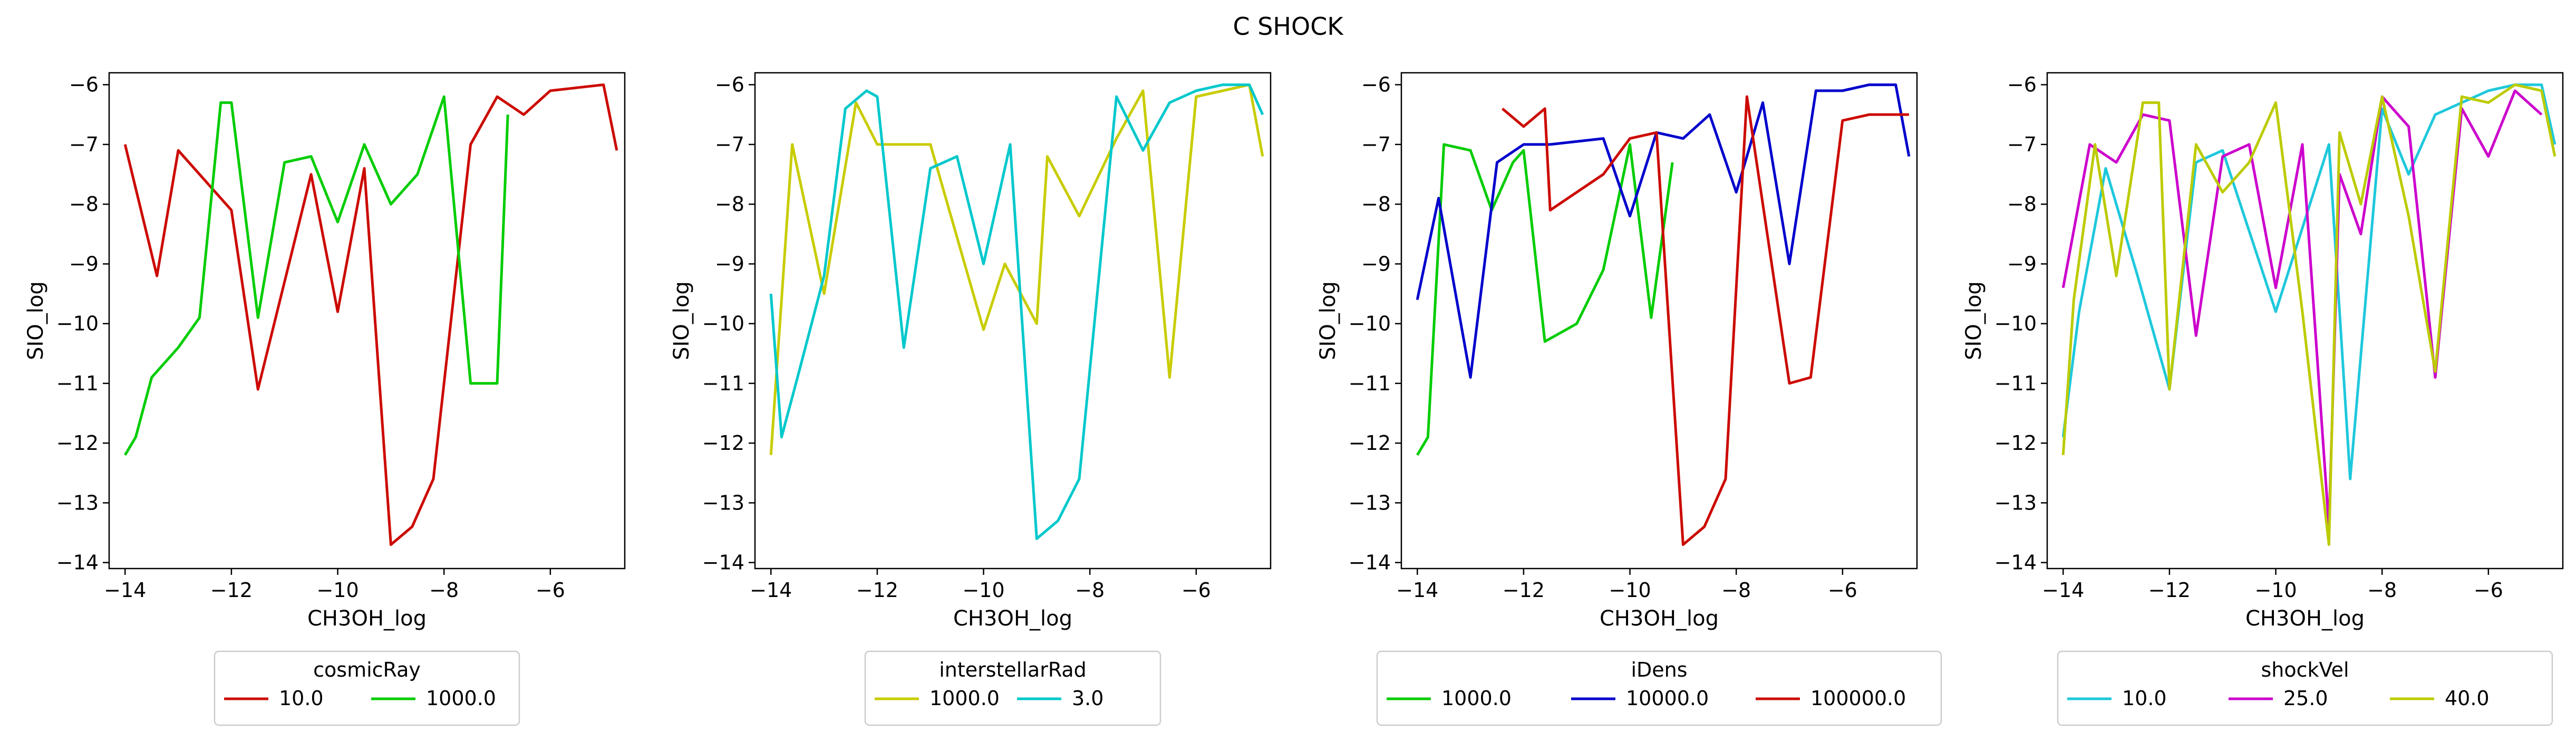  Describe the element at coordinates (367, 670) in the screenshot. I see `legend-title: cosmicRay` at that location.